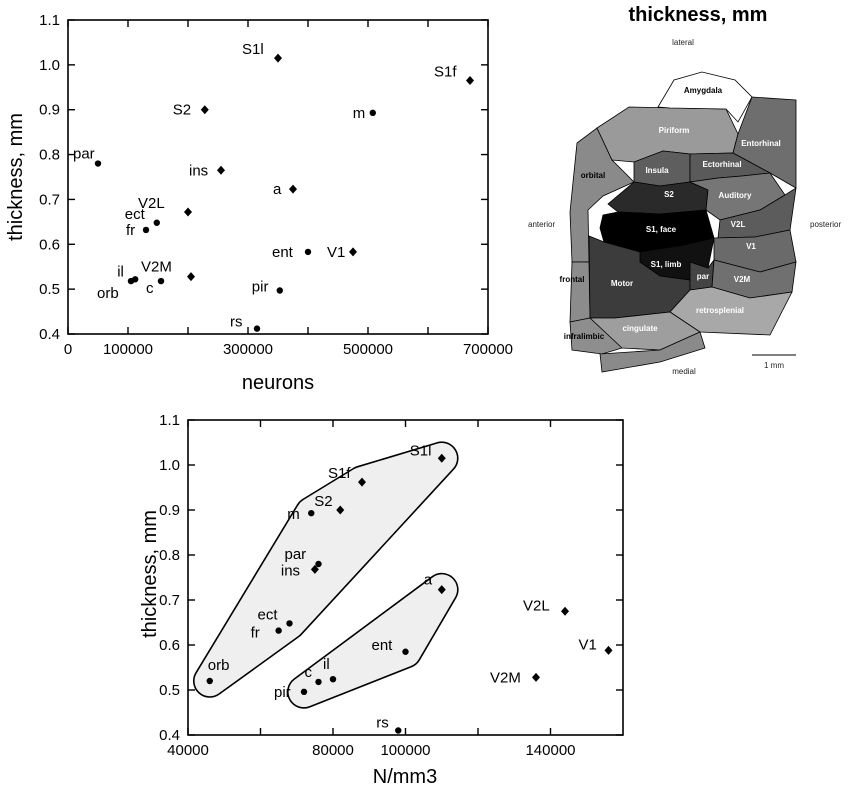 The image size is (850, 793). Describe the element at coordinates (221, 170) in the screenshot. I see `data-point-ins` at that location.